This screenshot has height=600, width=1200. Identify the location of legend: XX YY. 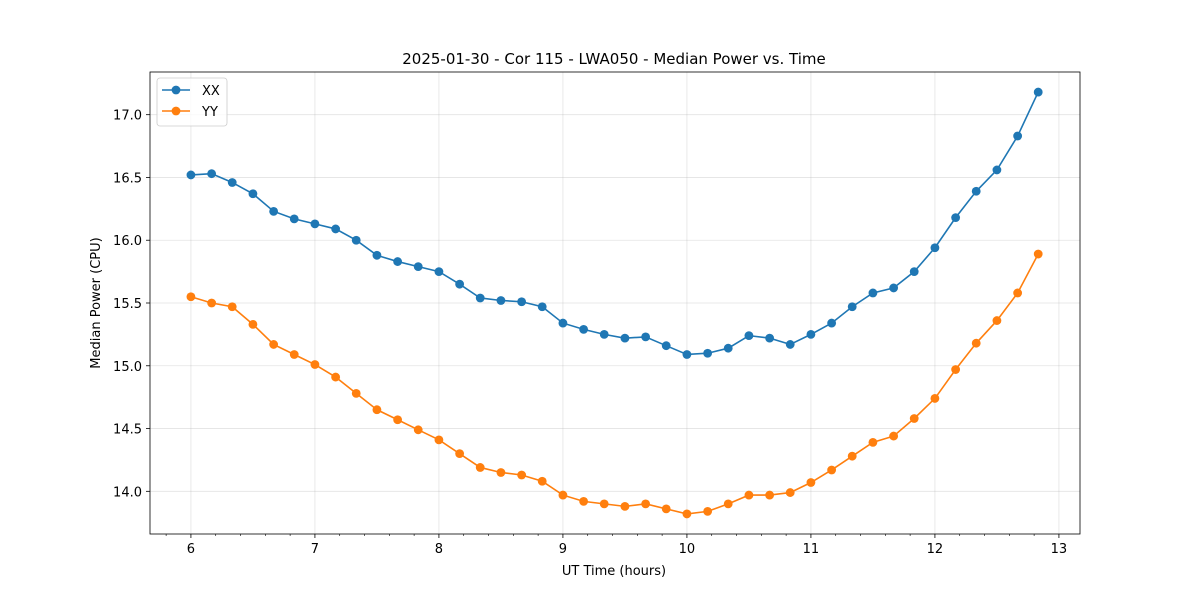
(192, 102).